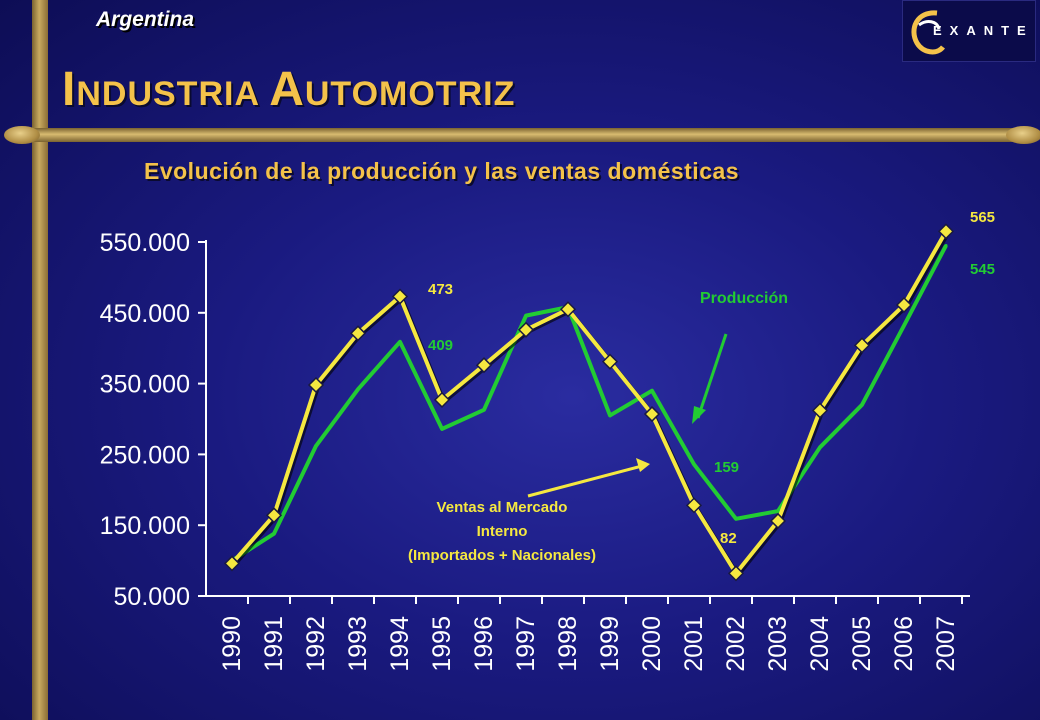  What do you see at coordinates (145, 19) in the screenshot?
I see `country-label: Argentina` at bounding box center [145, 19].